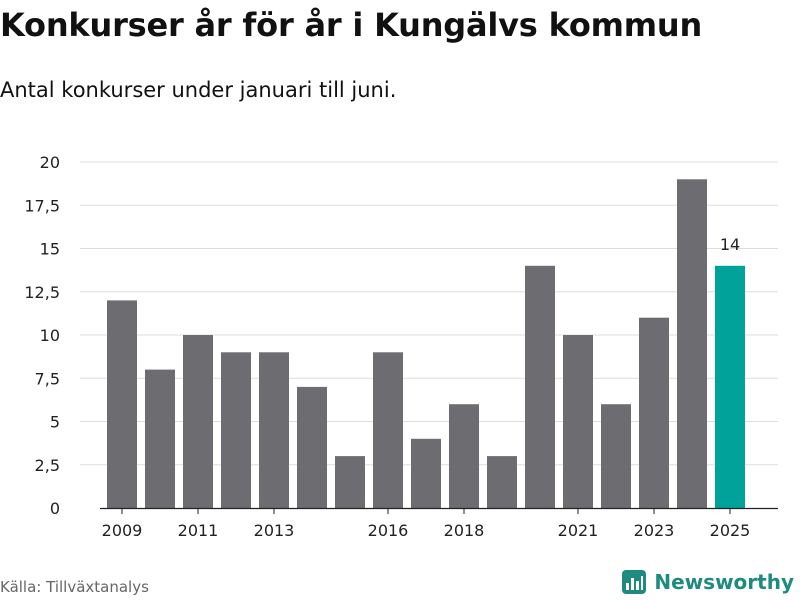 This screenshot has width=800, height=600. What do you see at coordinates (502, 482) in the screenshot?
I see `bar-2019` at bounding box center [502, 482].